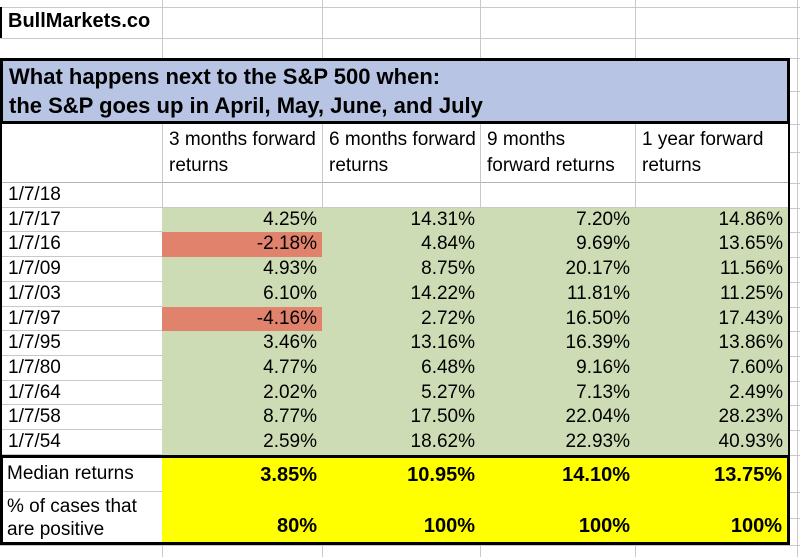  I want to click on return-cell: 8.77%, so click(242, 418).